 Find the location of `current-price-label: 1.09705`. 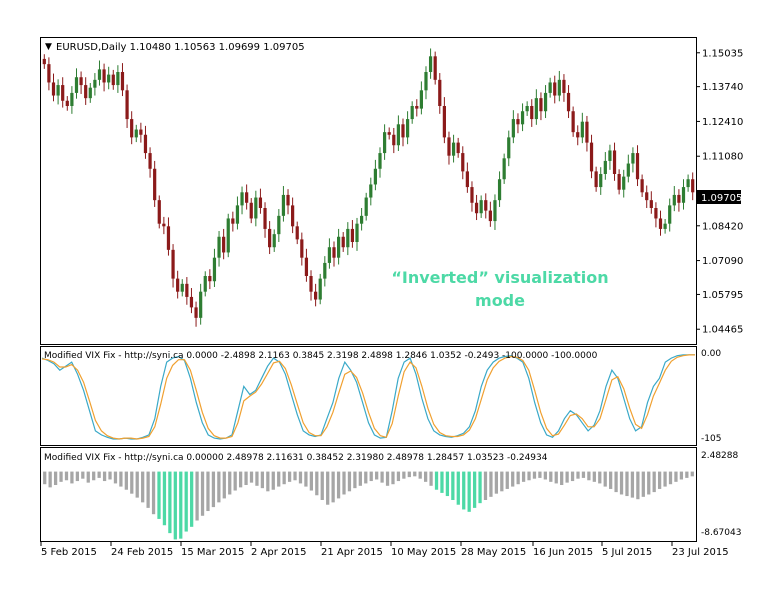

current-price-label: 1.09705 is located at coordinates (721, 198).